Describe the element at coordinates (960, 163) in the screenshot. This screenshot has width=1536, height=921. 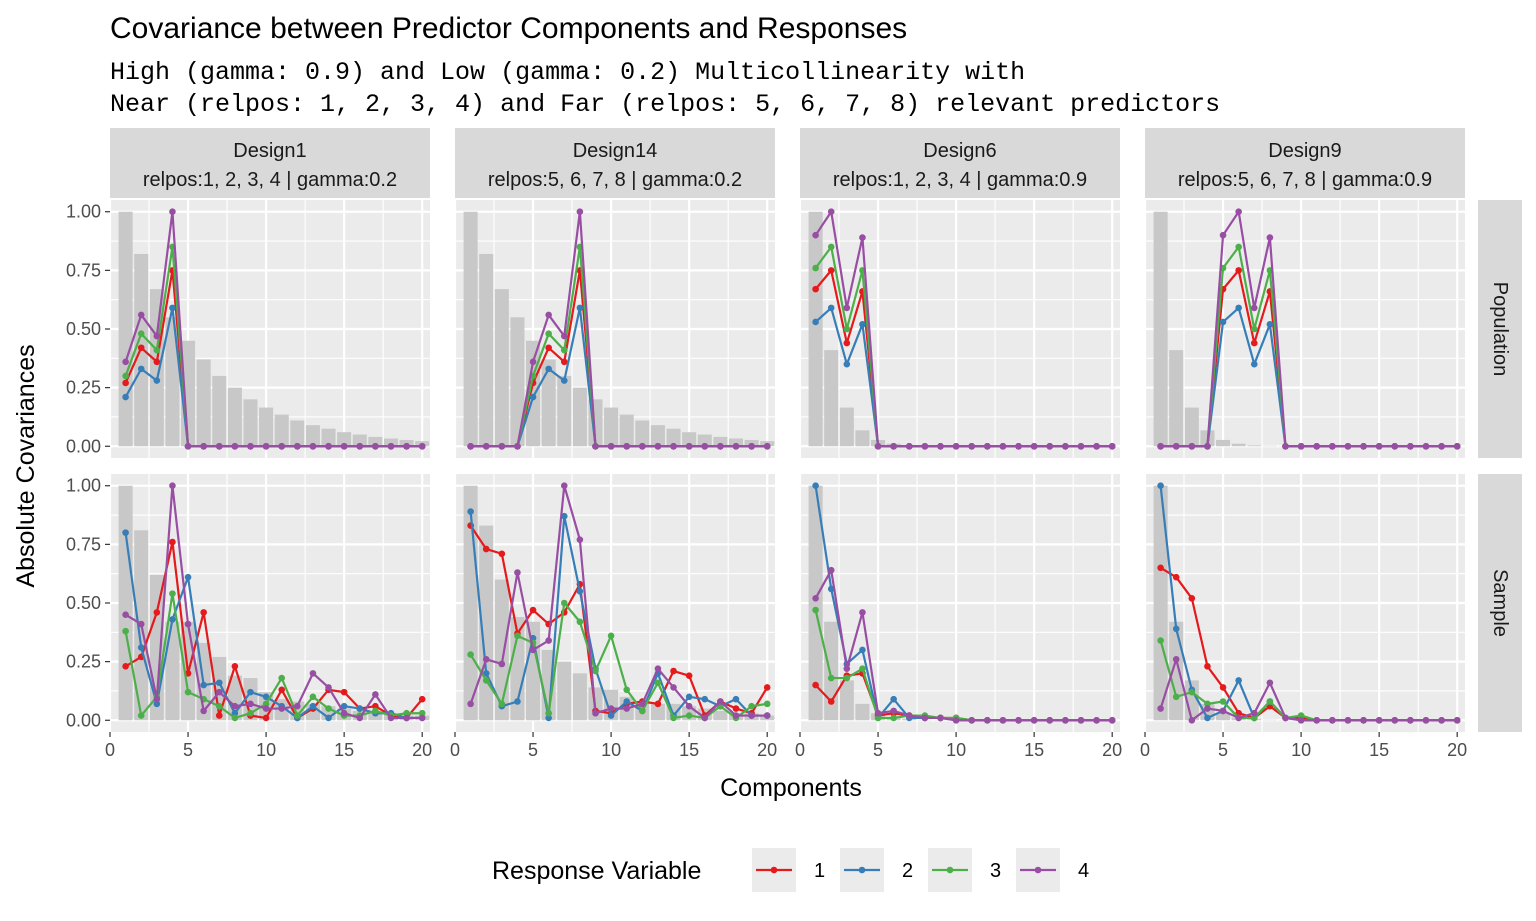
I see `facet-strip-2: Design6 relpos:1, 2, 3, 4 | gamma:0.9` at that location.